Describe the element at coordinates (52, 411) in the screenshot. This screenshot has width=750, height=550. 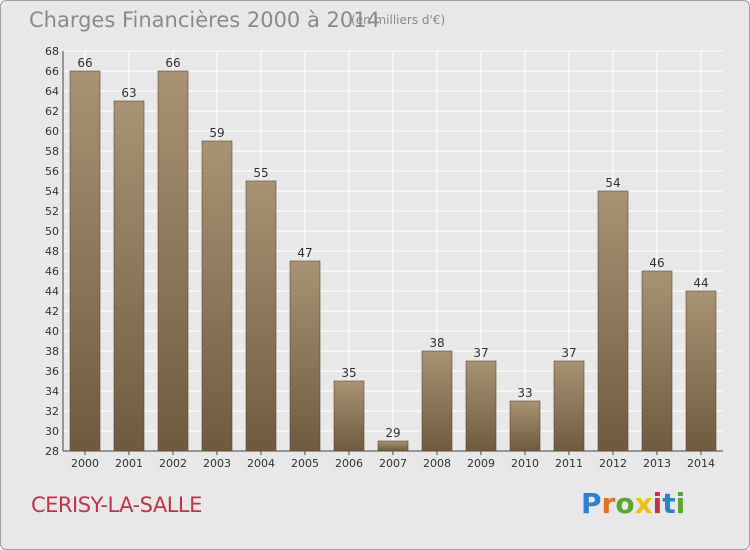
I see `y-tick-label: 32` at that location.